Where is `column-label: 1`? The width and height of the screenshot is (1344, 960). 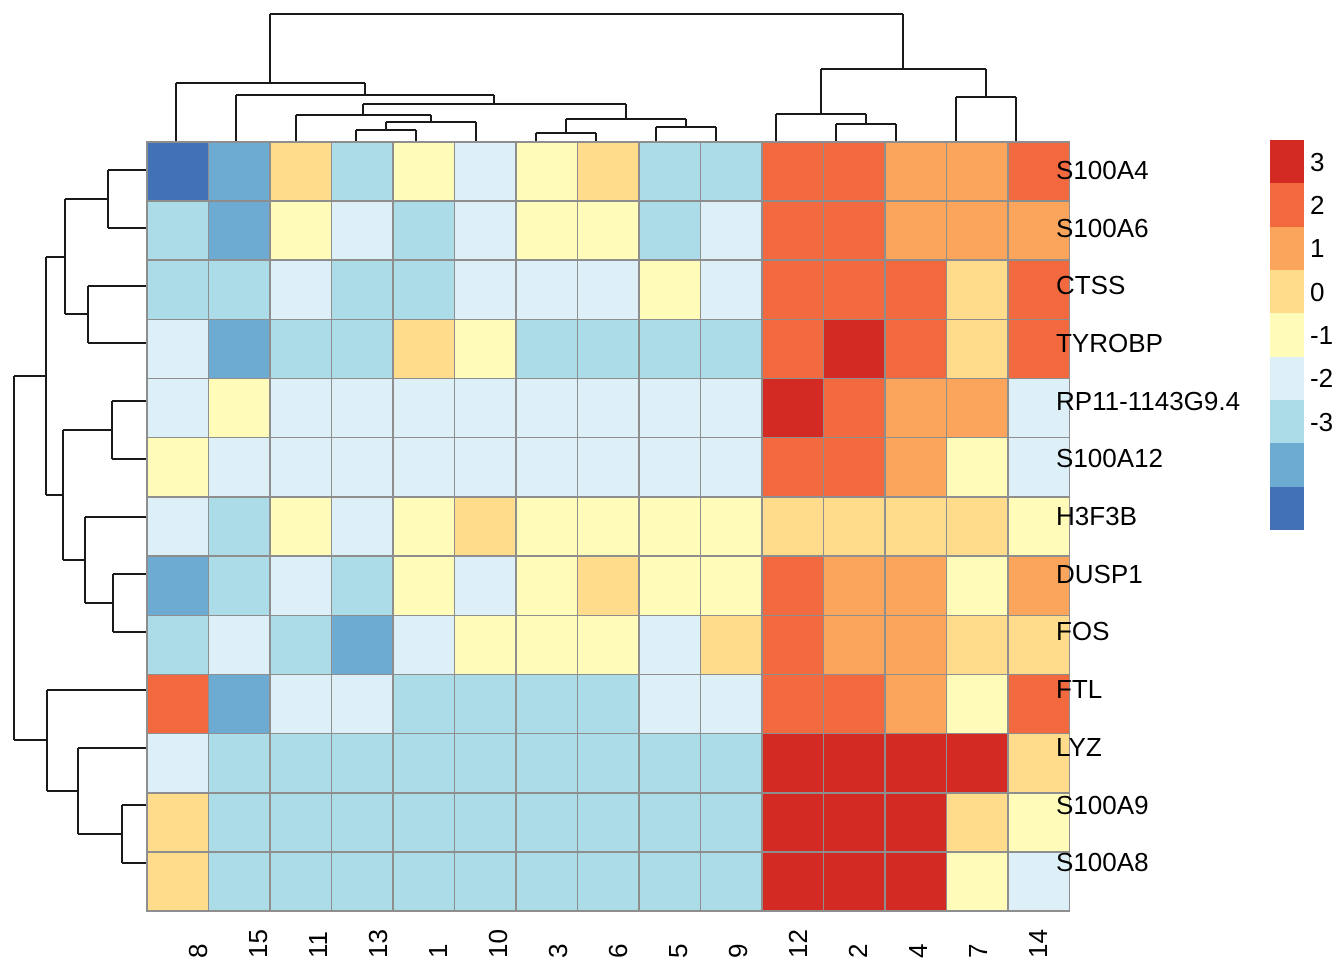 column-label: 1 is located at coordinates (438, 950).